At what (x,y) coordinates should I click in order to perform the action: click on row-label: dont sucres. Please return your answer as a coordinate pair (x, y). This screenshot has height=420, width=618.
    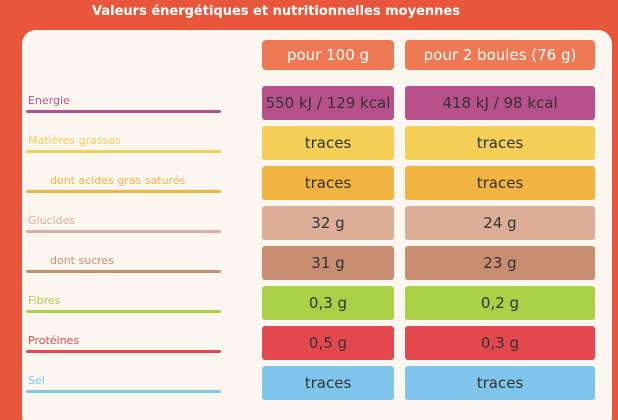
    Looking at the image, I should click on (82, 260).